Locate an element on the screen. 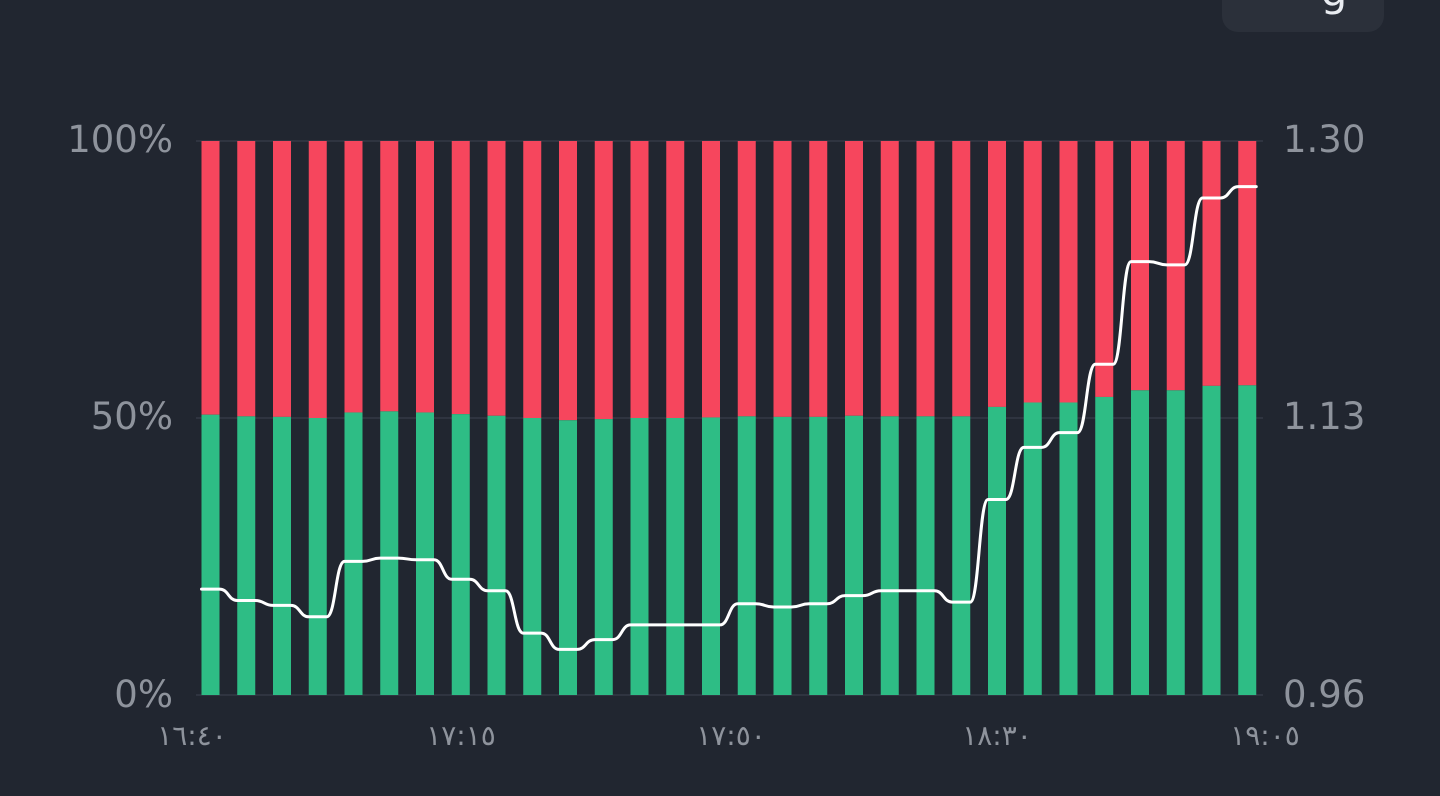 The image size is (1440, 796). x-tick-label: ١٨:٣٠ is located at coordinates (997, 735).